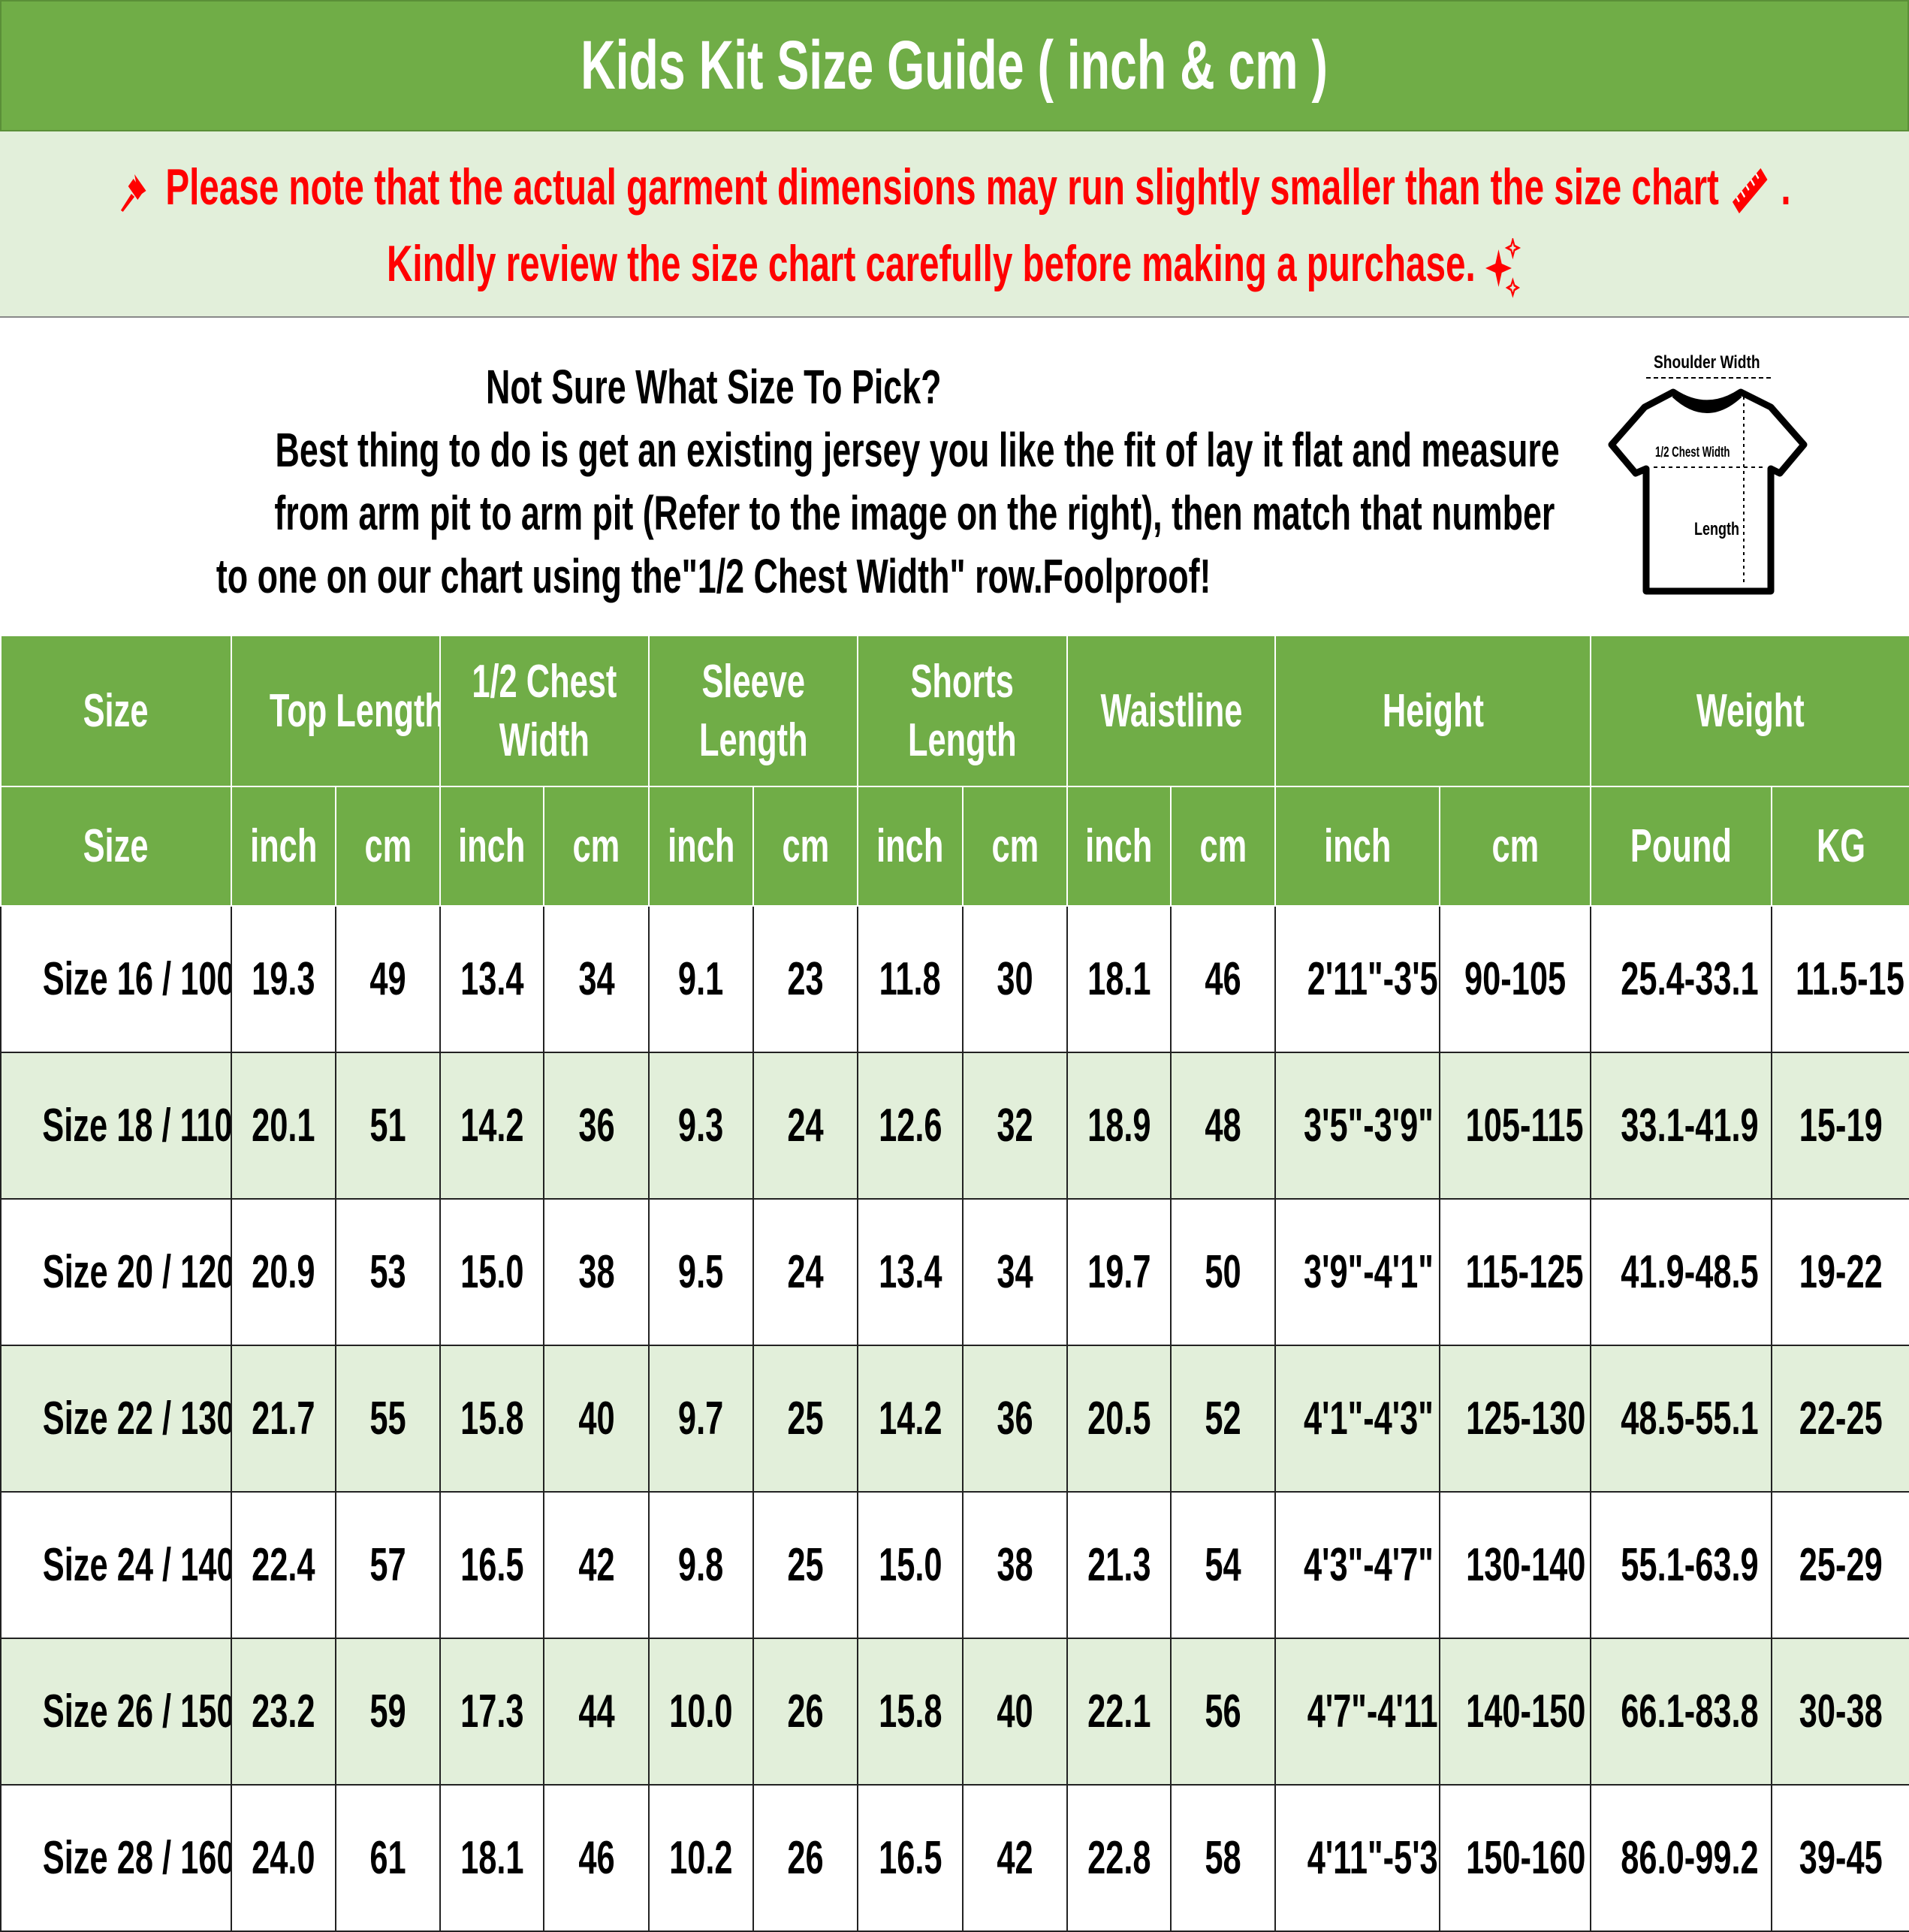 The width and height of the screenshot is (1909, 1932). What do you see at coordinates (387, 1858) in the screenshot?
I see `cell-text: 61` at bounding box center [387, 1858].